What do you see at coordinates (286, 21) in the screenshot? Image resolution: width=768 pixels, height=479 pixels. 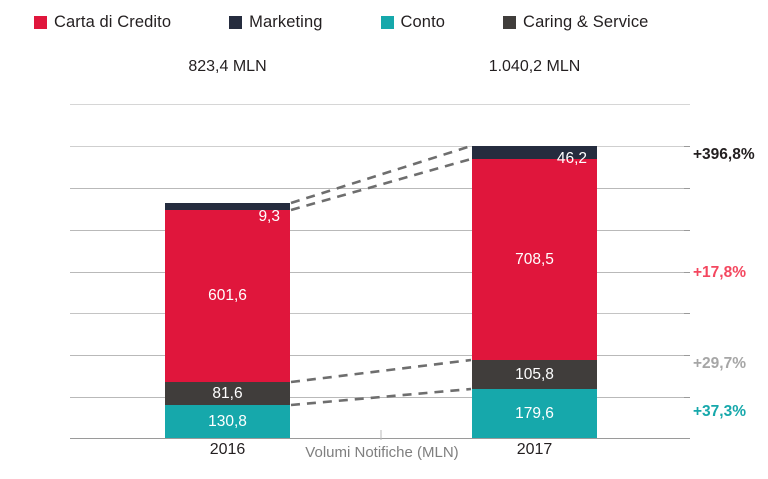 I see `legend-label-marketing: Marketing` at bounding box center [286, 21].